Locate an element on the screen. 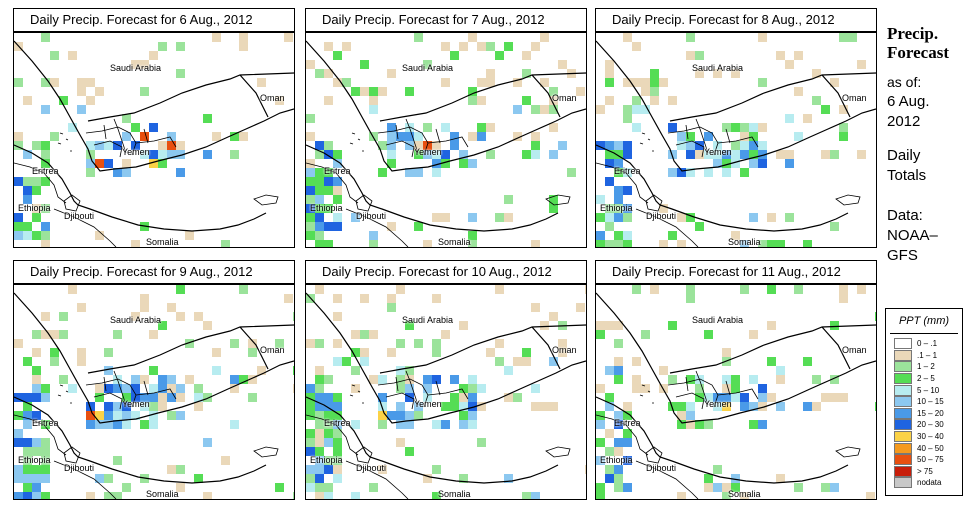 This screenshot has height=521, width=971. panel-title: Daily Precip. Forecast for 7 Aug., 2012 is located at coordinates (446, 20).